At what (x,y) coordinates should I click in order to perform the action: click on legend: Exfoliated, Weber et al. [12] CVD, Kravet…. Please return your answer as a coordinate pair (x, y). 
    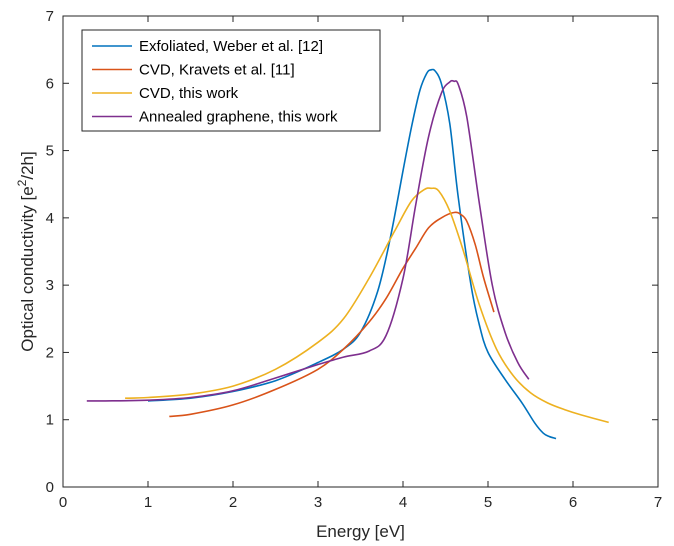
    Looking at the image, I should click on (231, 80).